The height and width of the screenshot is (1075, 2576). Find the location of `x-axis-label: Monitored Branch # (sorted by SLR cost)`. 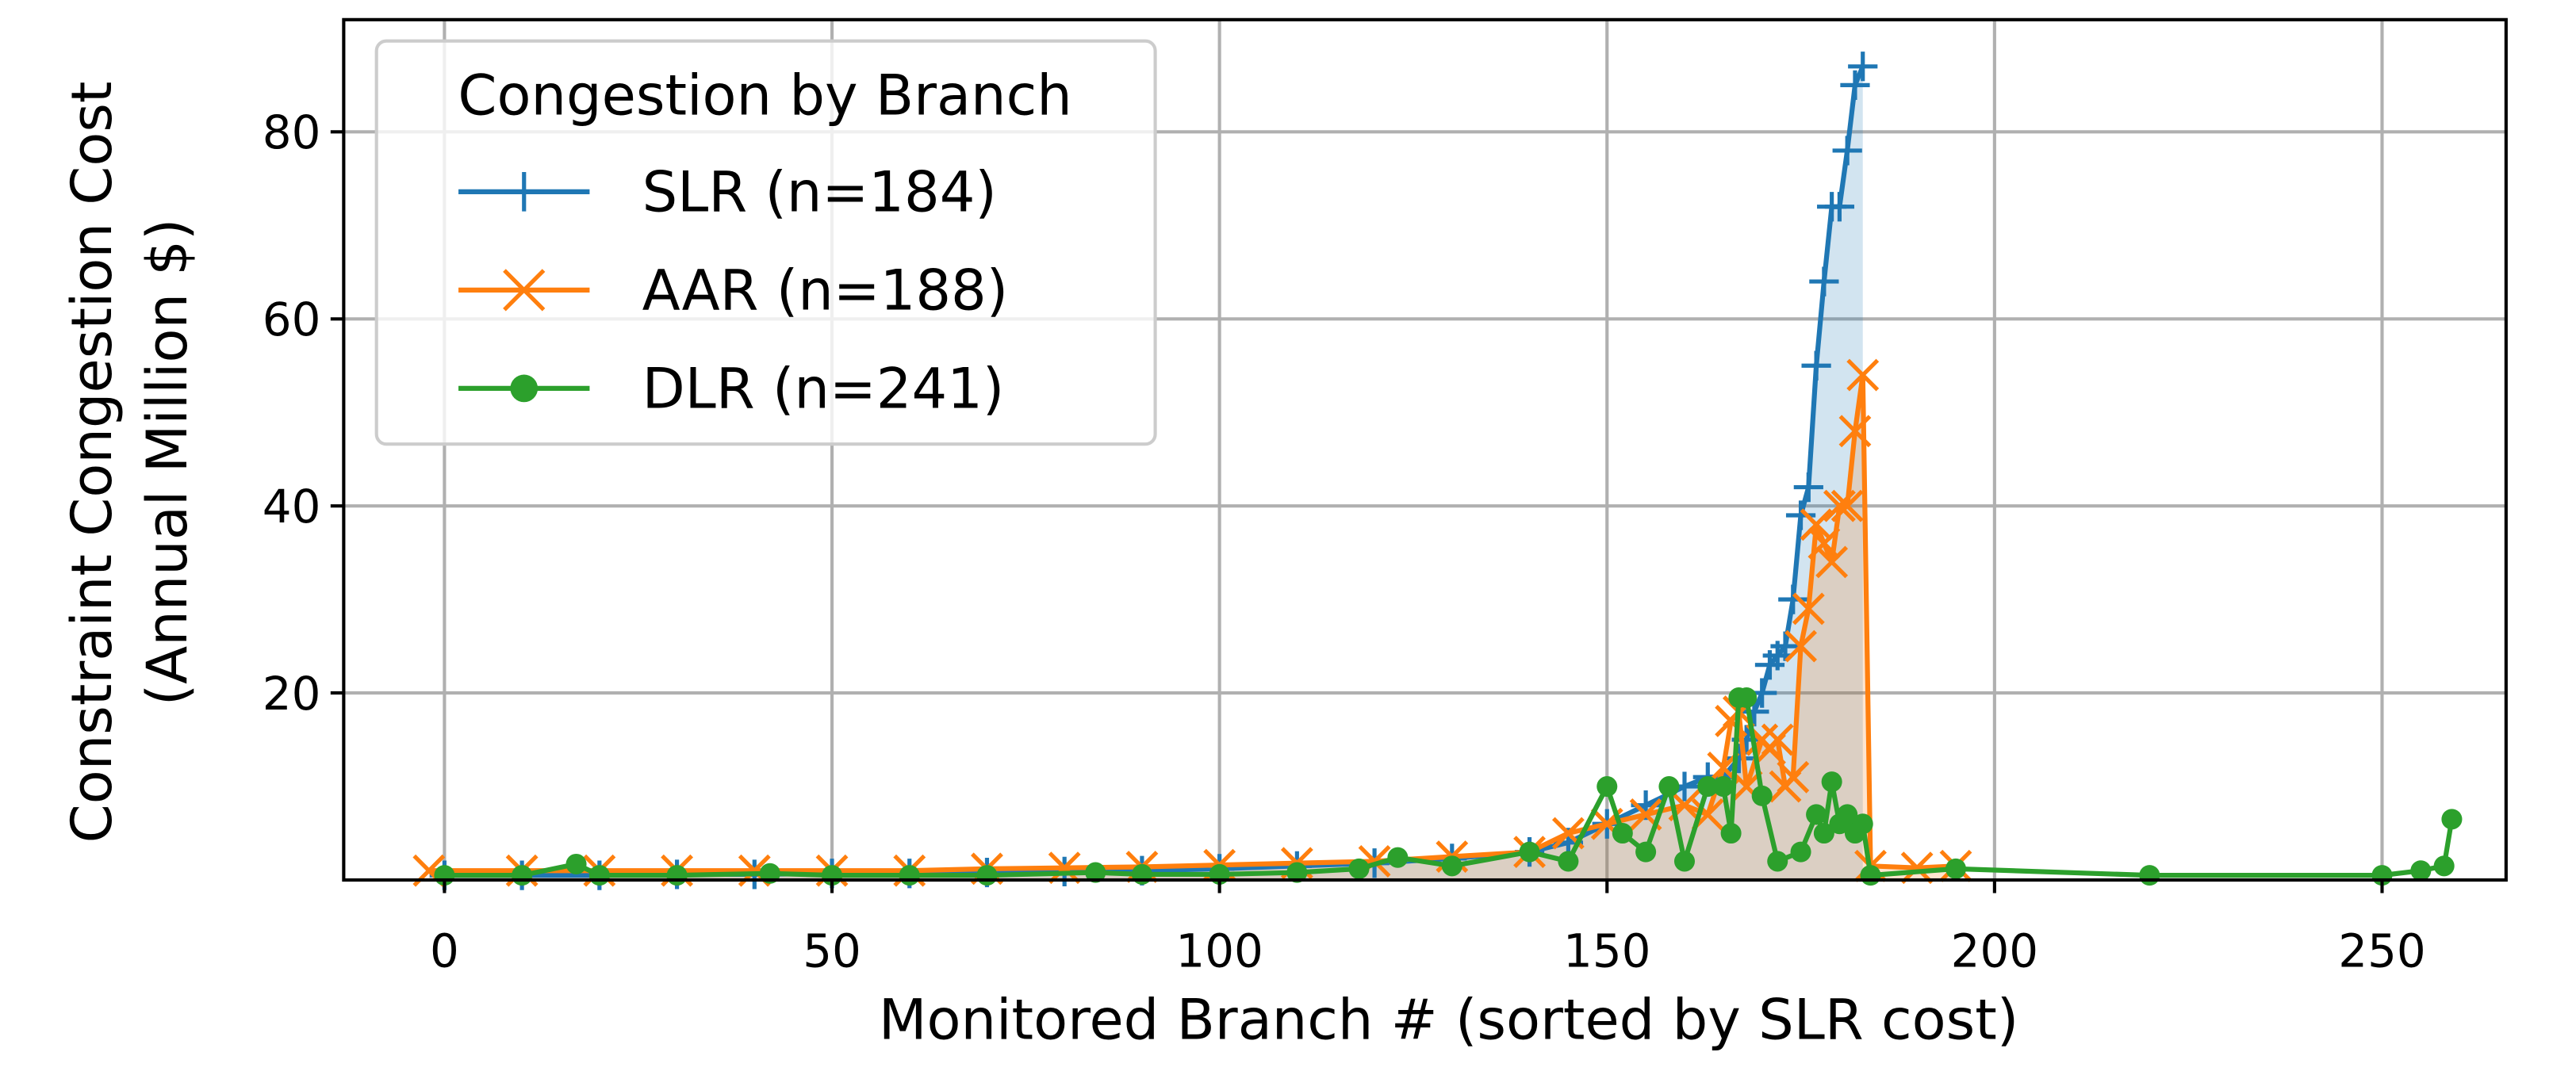

x-axis-label: Monitored Branch # (sorted by SLR cost) is located at coordinates (1449, 1021).